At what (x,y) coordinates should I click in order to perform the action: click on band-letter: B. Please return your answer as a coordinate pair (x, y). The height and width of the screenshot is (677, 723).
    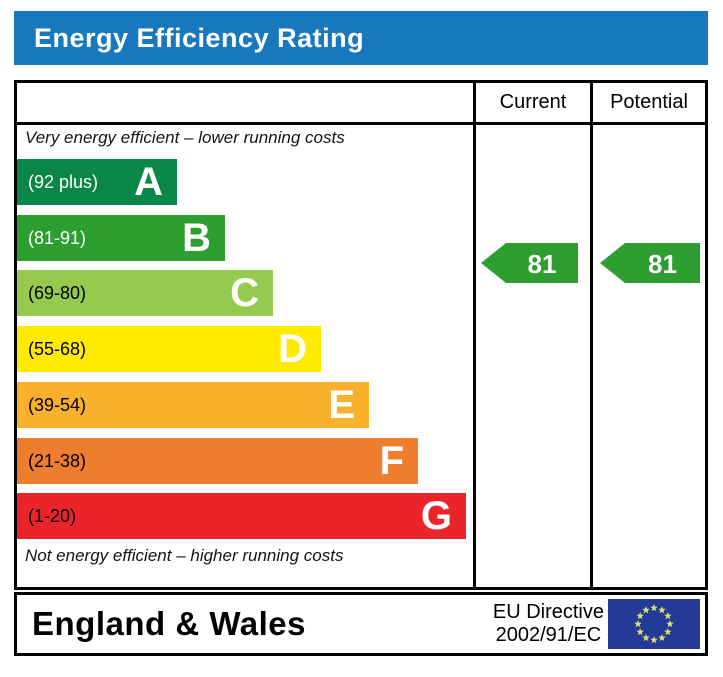
    Looking at the image, I should click on (196, 238).